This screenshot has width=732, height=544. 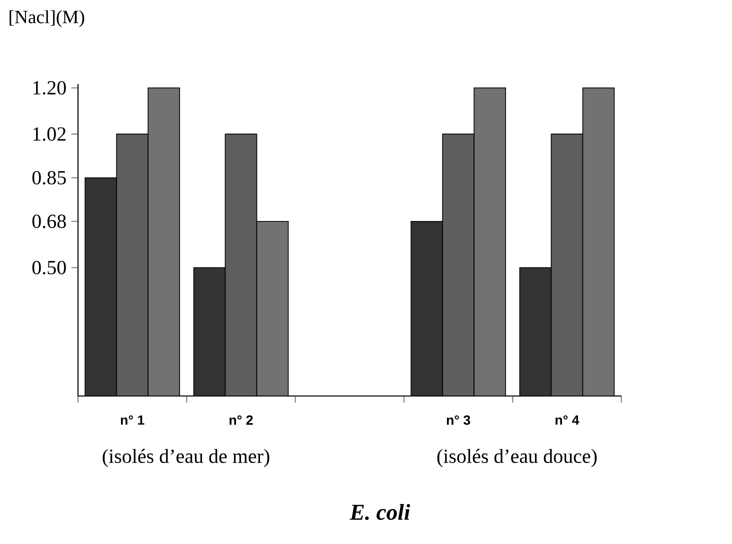 What do you see at coordinates (49, 221) in the screenshot?
I see `y-tick-label: 0.68` at bounding box center [49, 221].